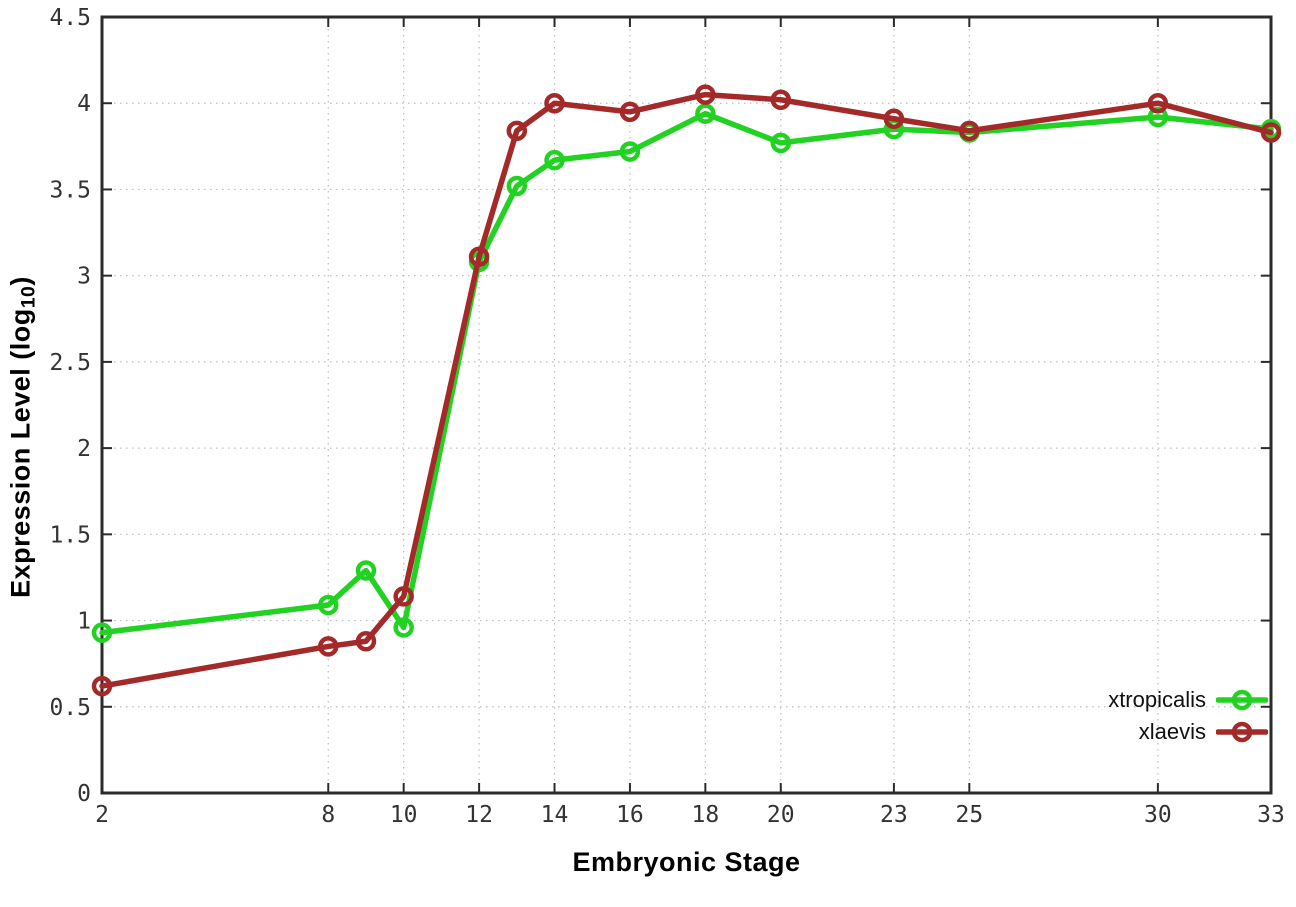  Describe the element at coordinates (781, 815) in the screenshot. I see `x-tick-label-20: 20` at that location.